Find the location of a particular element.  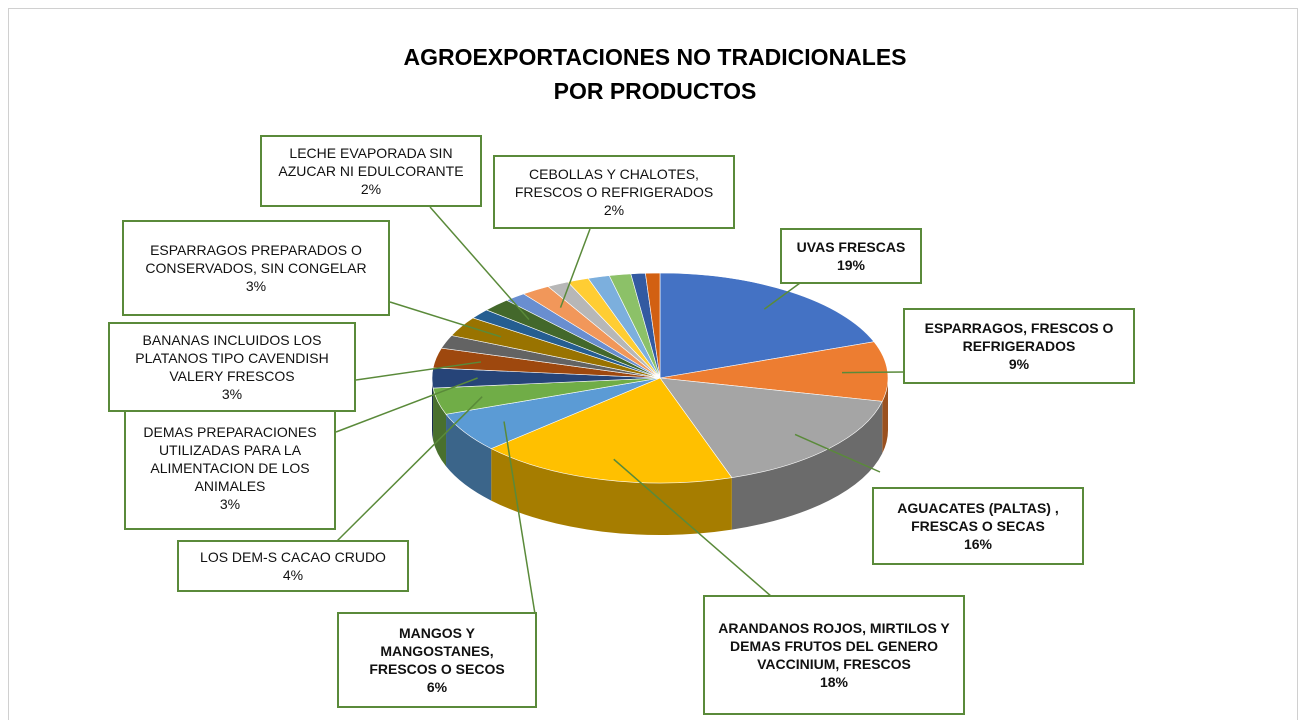

category-label: UVAS FRESCAS is located at coordinates (851, 247).